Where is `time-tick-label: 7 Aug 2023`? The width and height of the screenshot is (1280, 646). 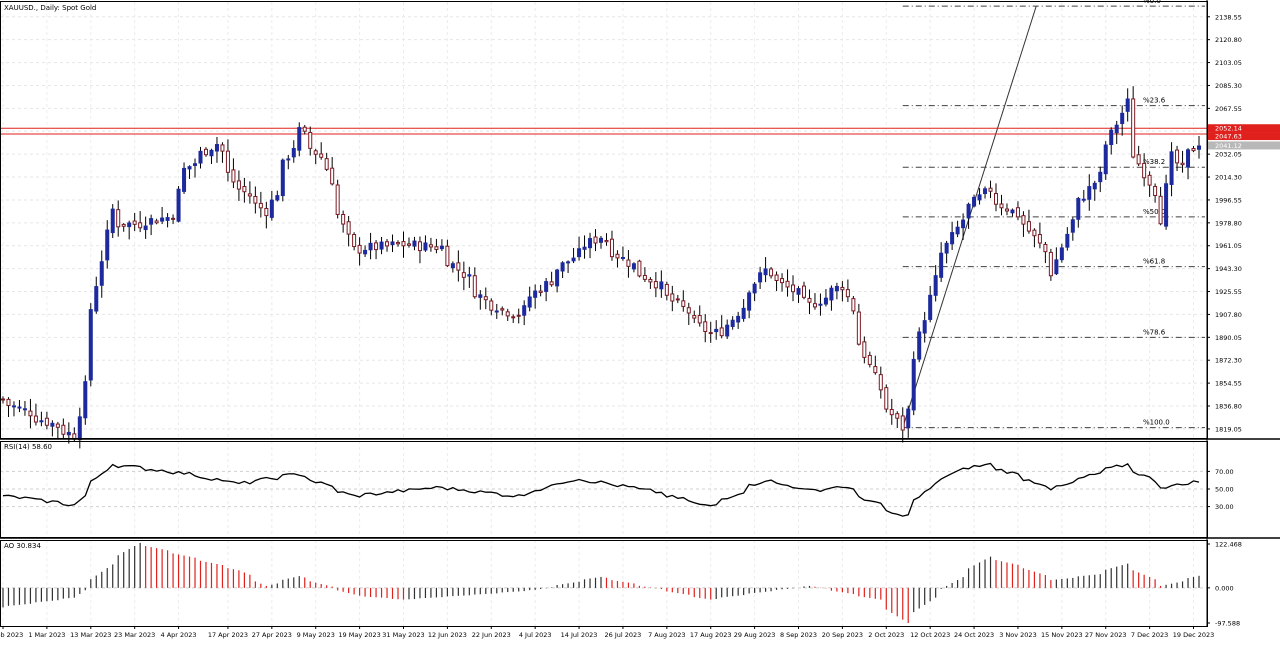 time-tick-label: 7 Aug 2023 is located at coordinates (667, 635).